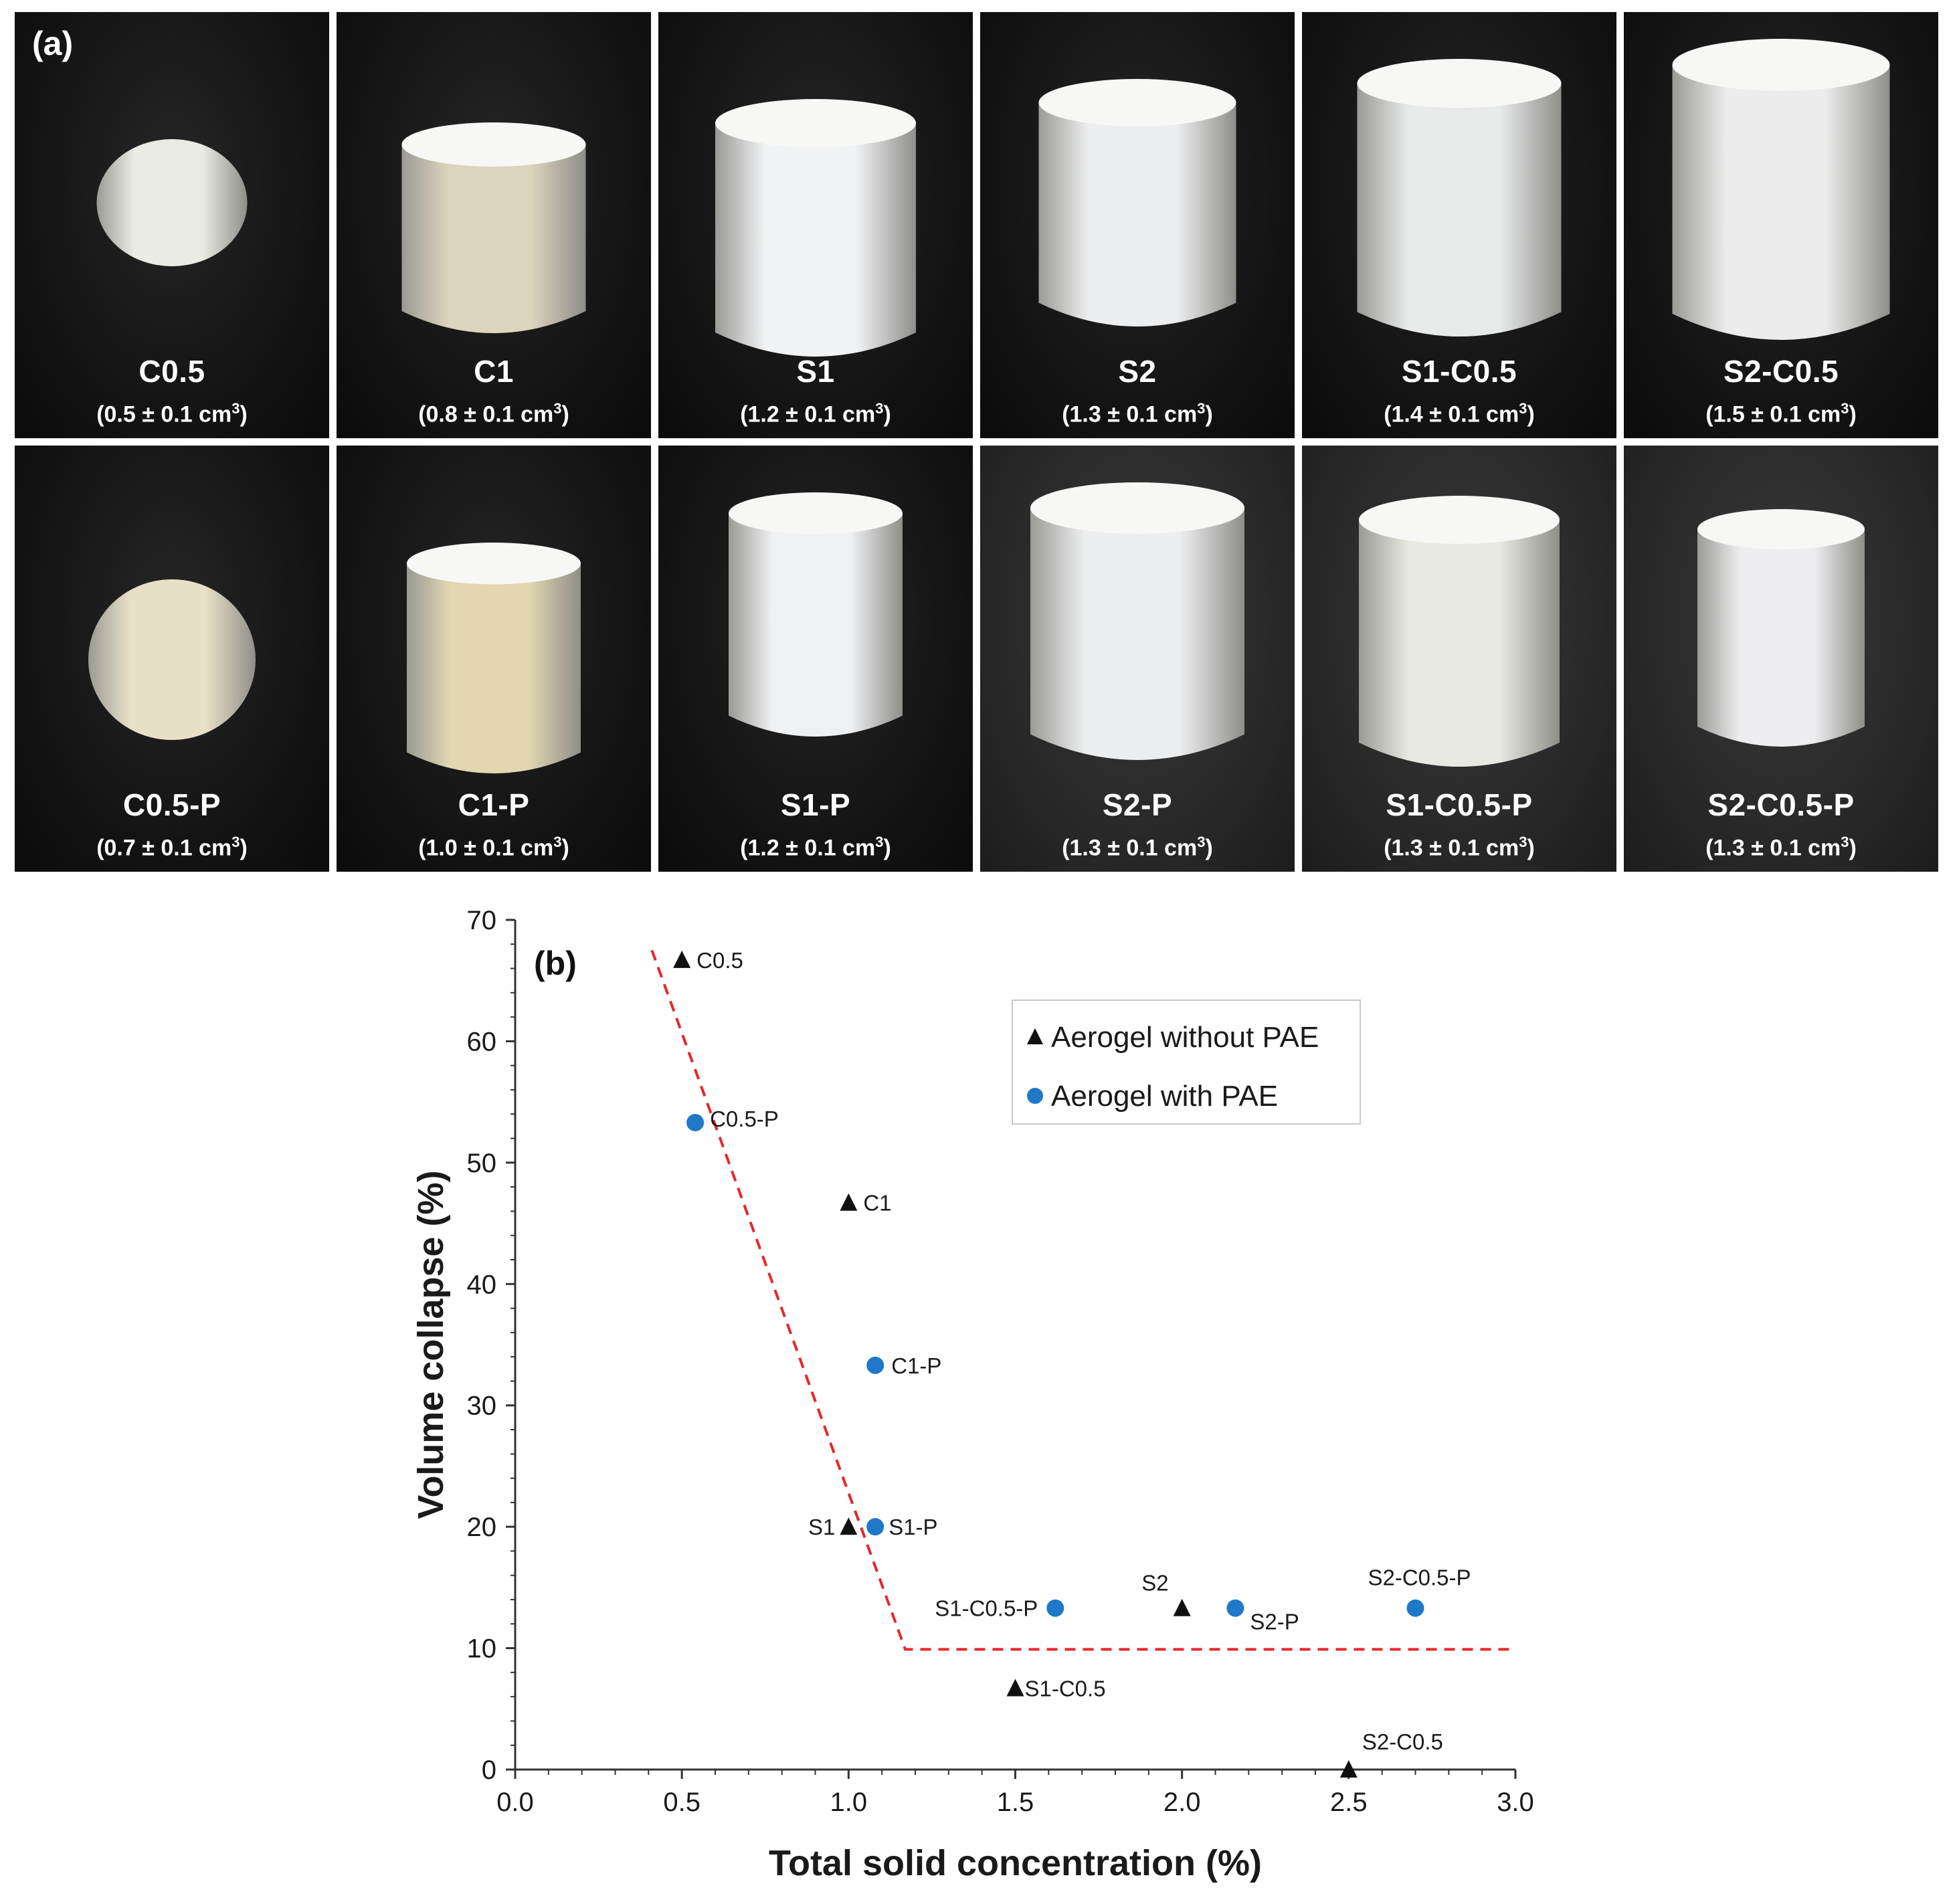 The width and height of the screenshot is (1959, 1904). I want to click on sample-tile: S2-P (1.3 ± 0.1 cm3), so click(1137, 659).